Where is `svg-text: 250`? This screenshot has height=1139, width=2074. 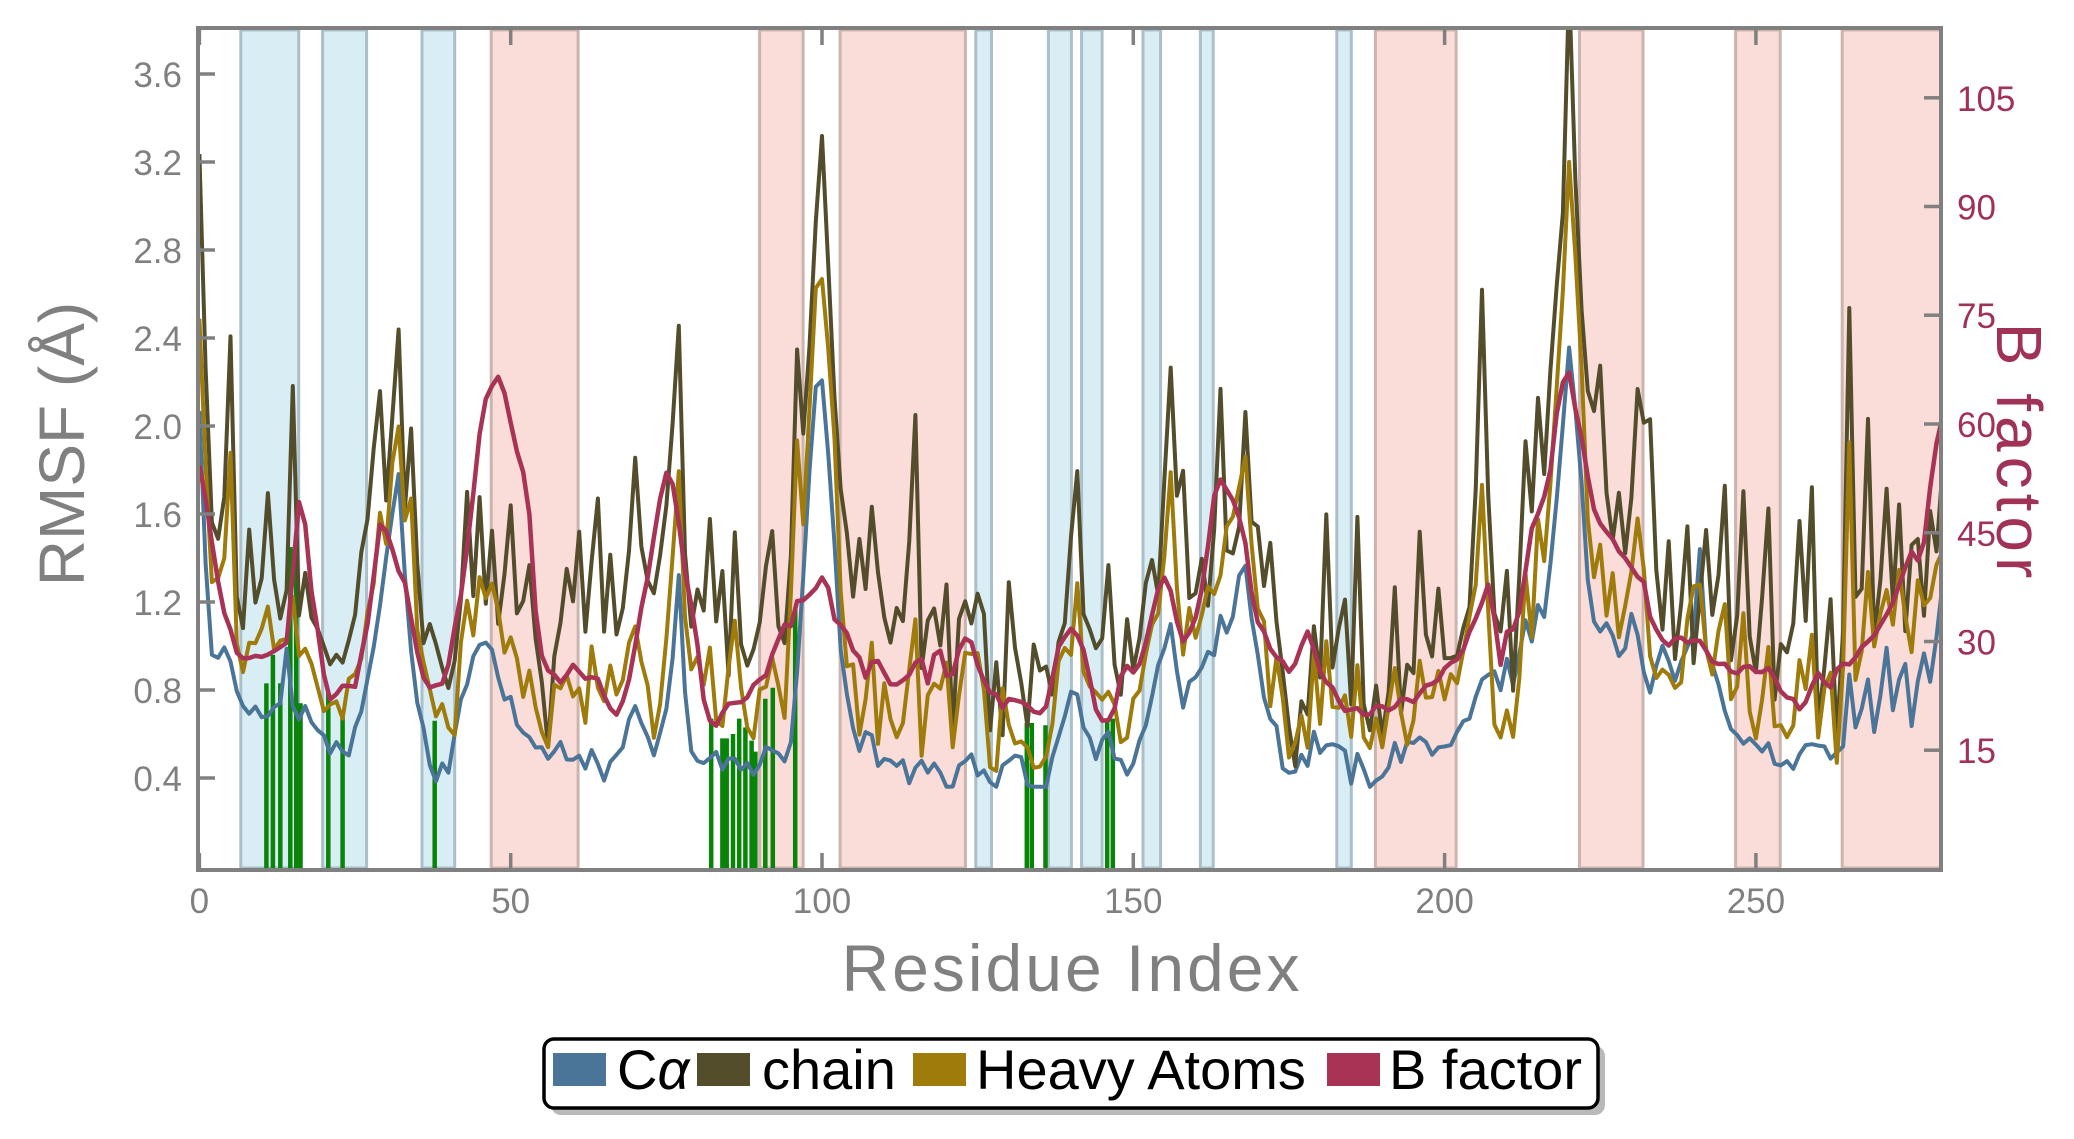 svg-text: 250 is located at coordinates (1756, 901).